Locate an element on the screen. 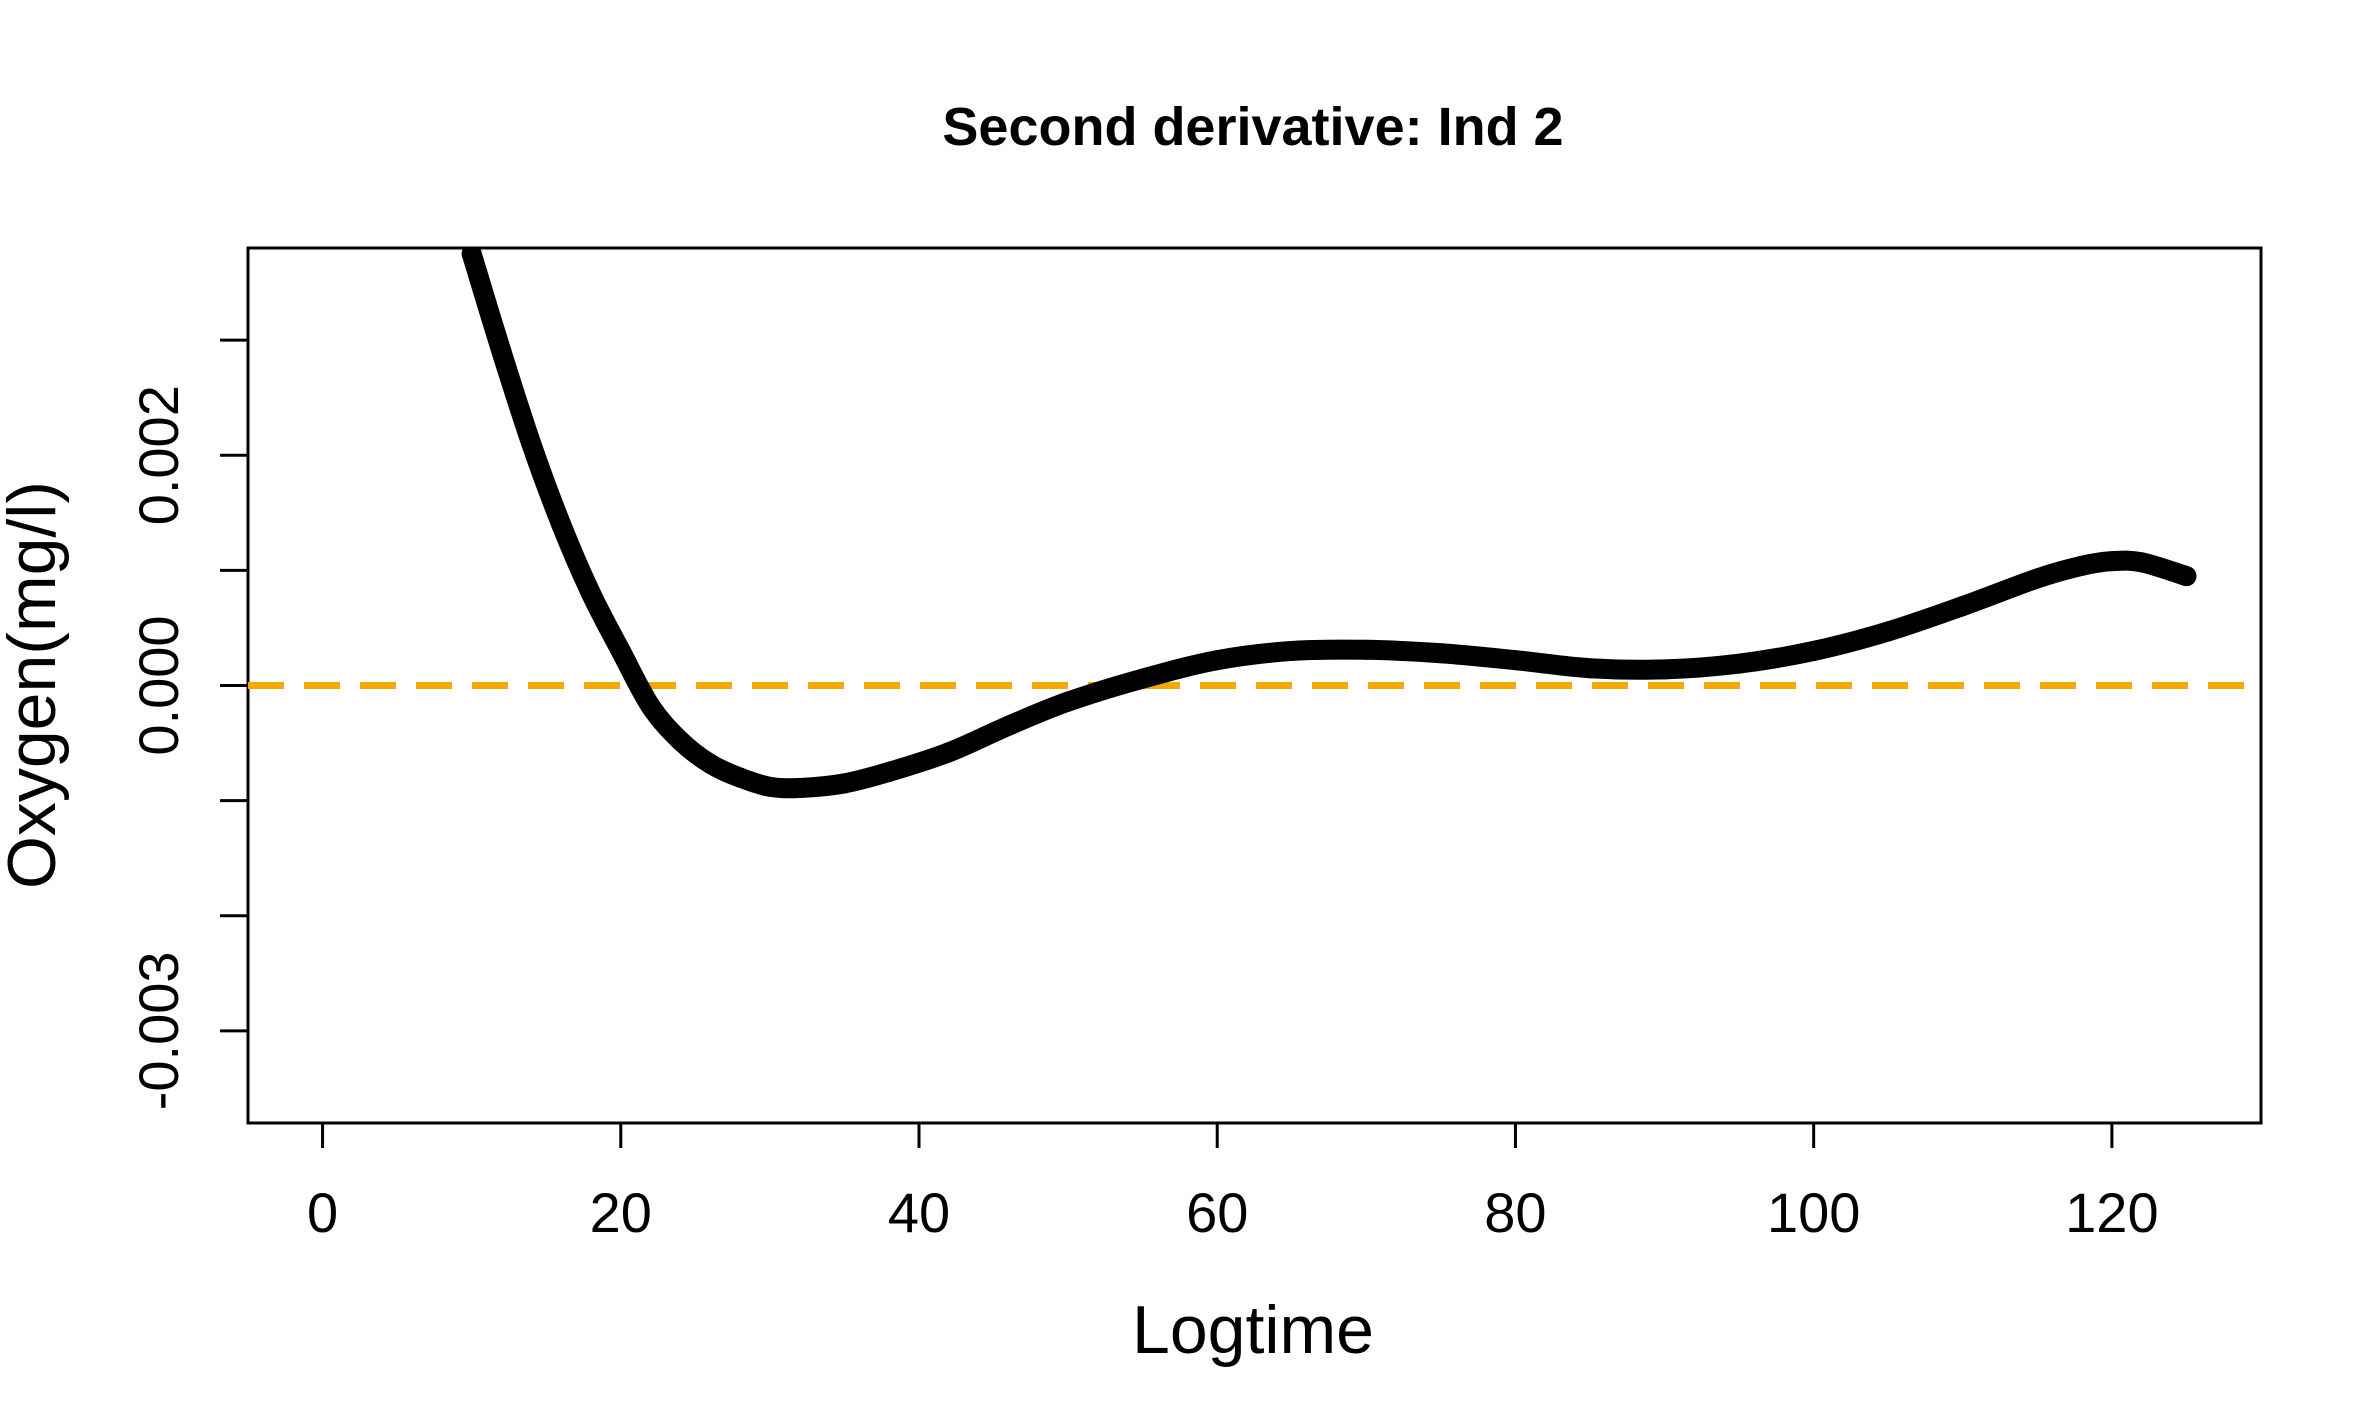  y-axis: -0.003 0.000 0.002 is located at coordinates (188, 724).